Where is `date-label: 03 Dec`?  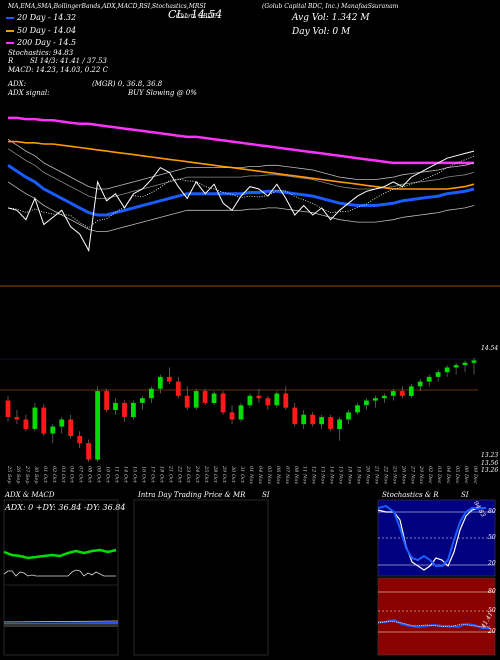 date-label: 03 Dec is located at coordinates (439, 475).